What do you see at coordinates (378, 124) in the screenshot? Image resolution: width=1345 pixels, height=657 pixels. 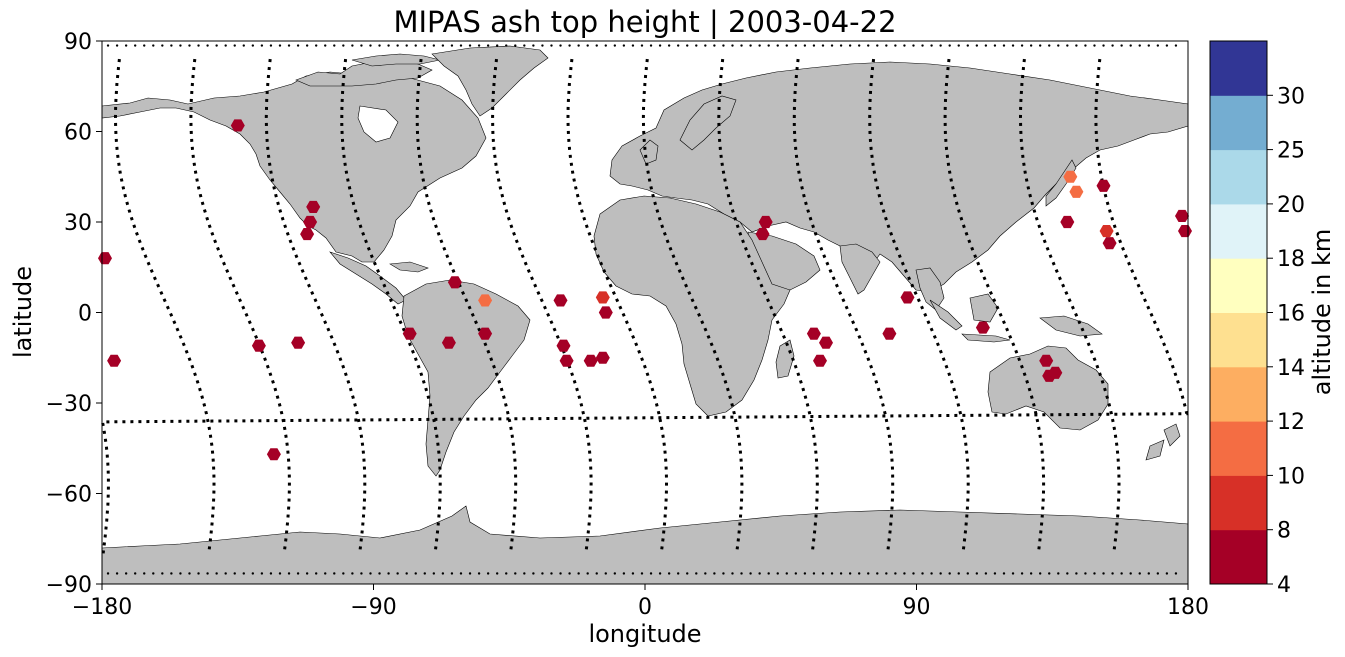 I see `hudson-bay` at bounding box center [378, 124].